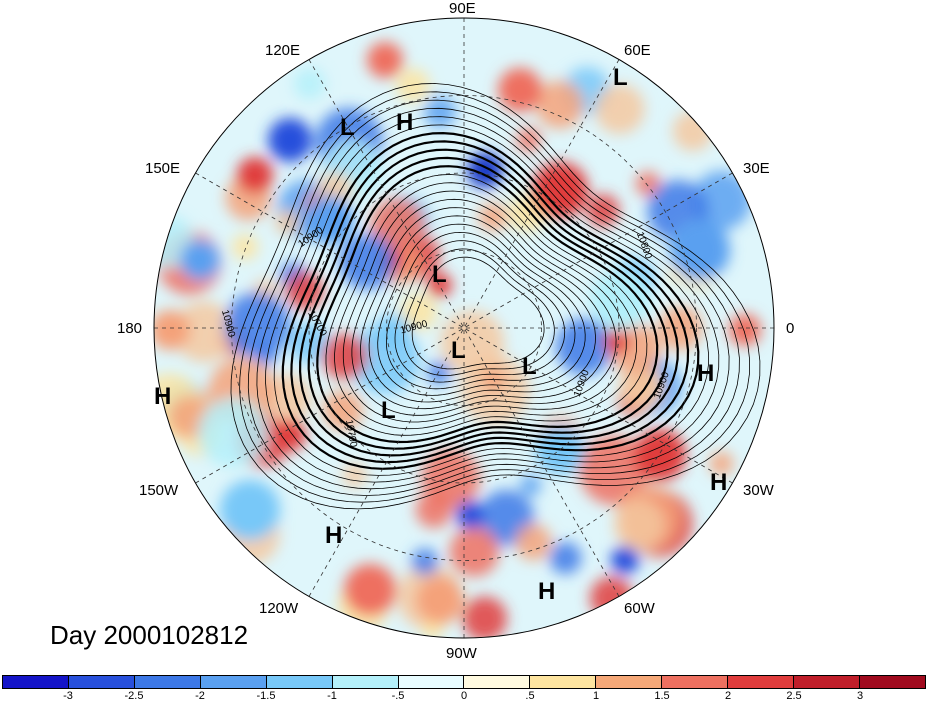  What do you see at coordinates (283, 50) in the screenshot?
I see `lon-label-120e: 120E` at bounding box center [283, 50].